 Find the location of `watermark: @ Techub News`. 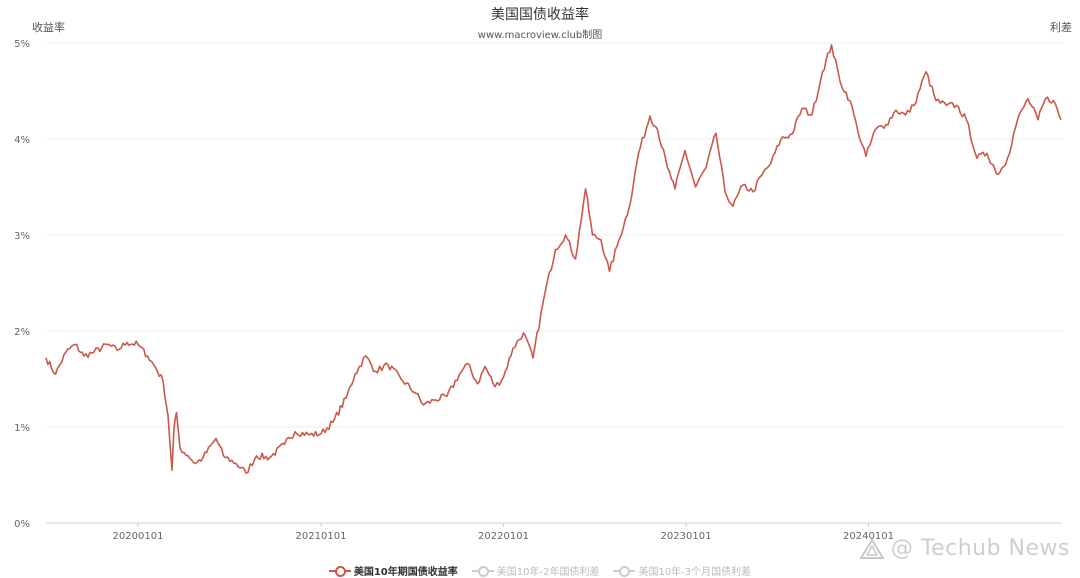

watermark: @ Techub News is located at coordinates (964, 548).